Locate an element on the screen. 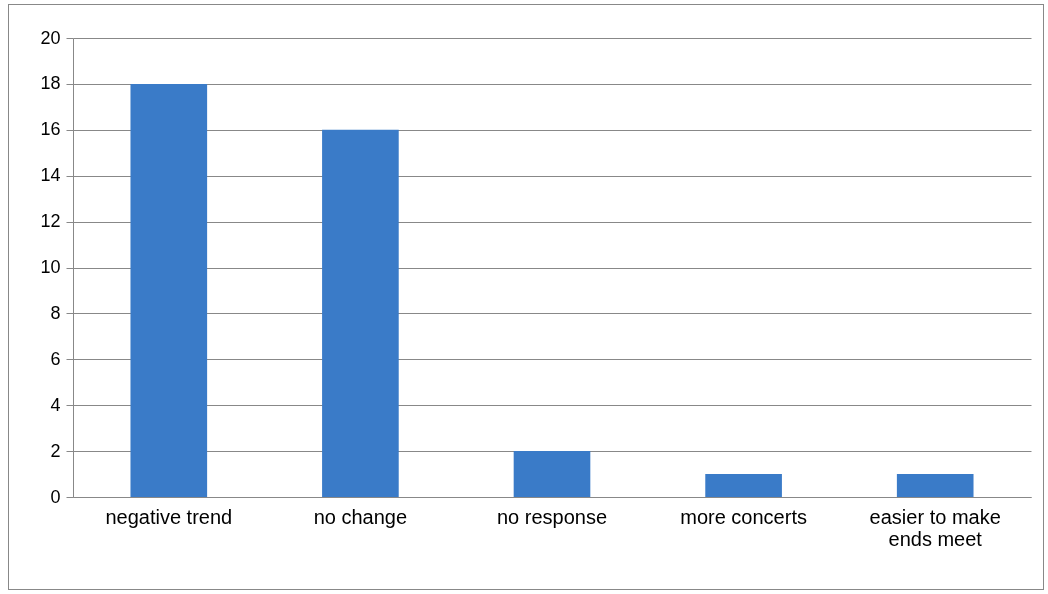 The image size is (1048, 594). y-tick-label: 18 is located at coordinates (50, 83).